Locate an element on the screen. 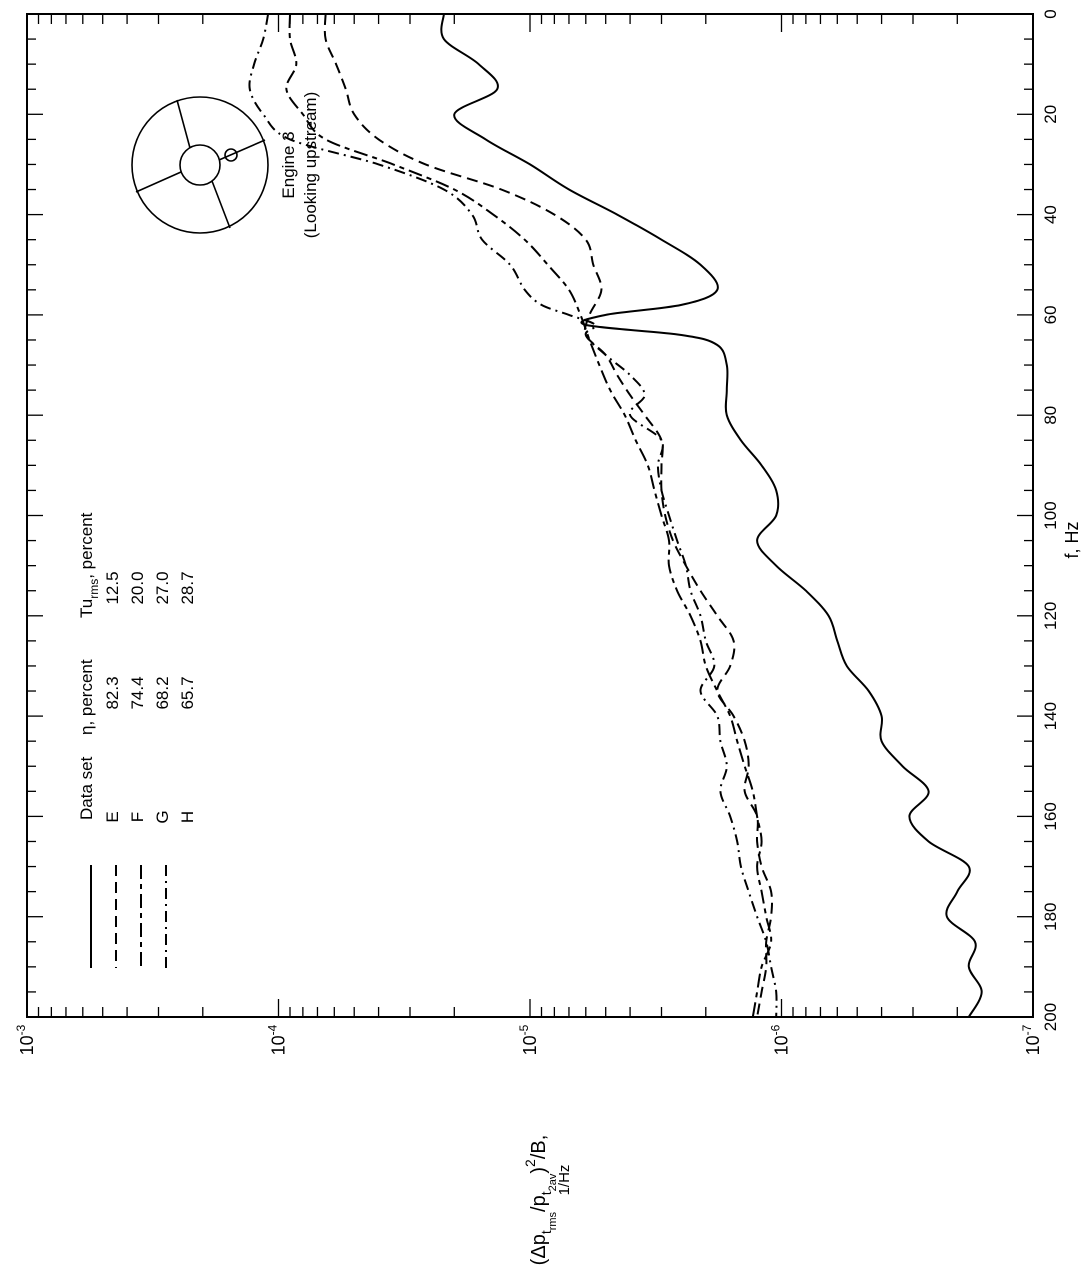  engine-inset: Engine 3 (Looking upstream) is located at coordinates (225, 165).